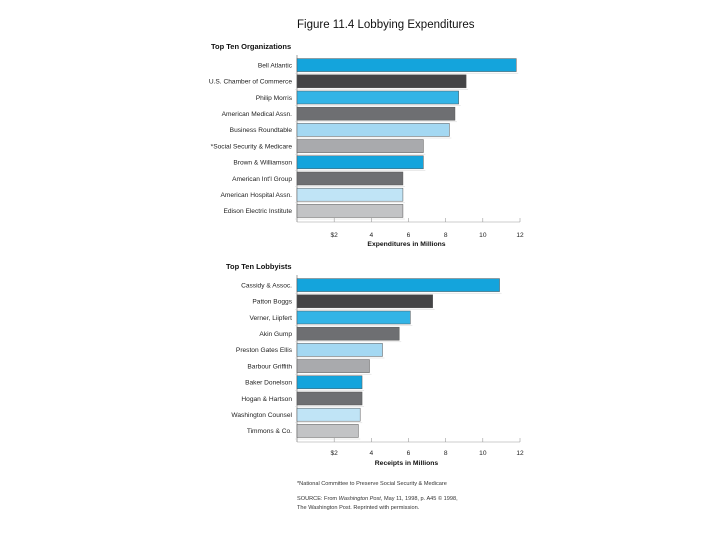 This screenshot has height=540, width=720. I want to click on lobbyist-category-label: Washington Counsel, so click(261, 415).